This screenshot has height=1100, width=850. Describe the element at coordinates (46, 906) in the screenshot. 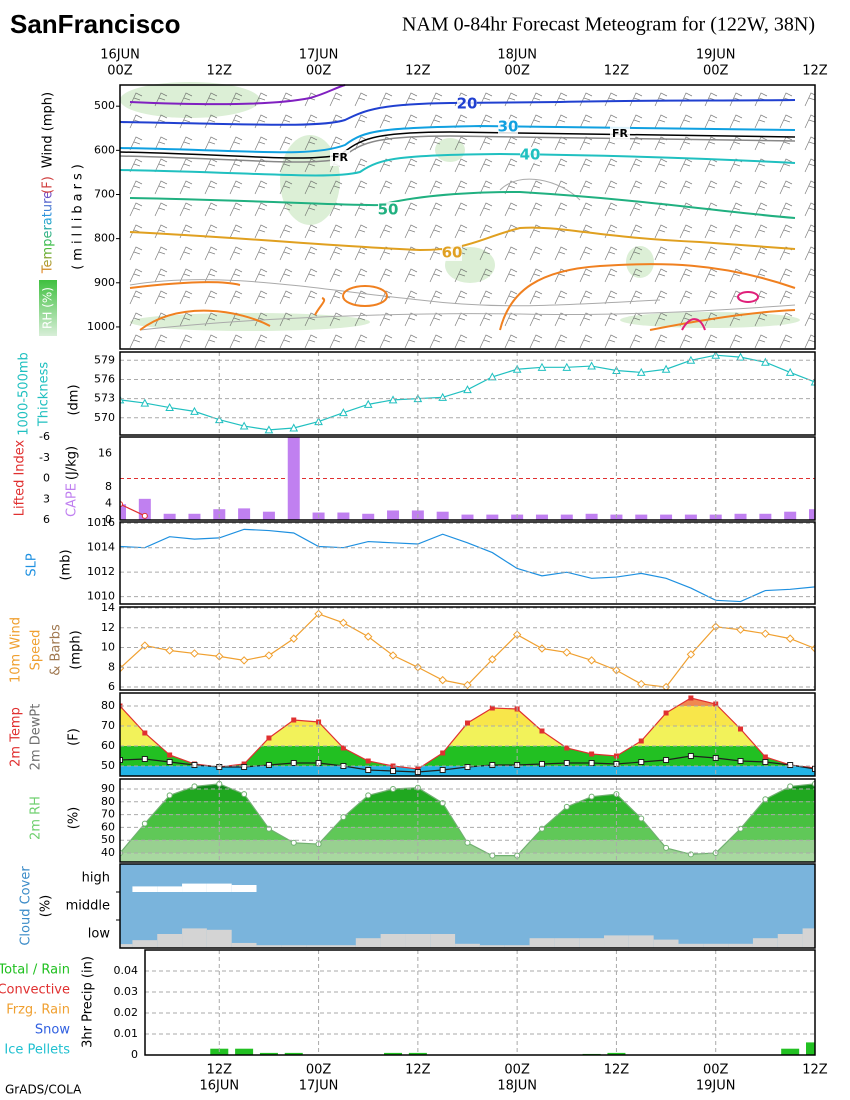

I see `y-axis-title: (%)` at that location.